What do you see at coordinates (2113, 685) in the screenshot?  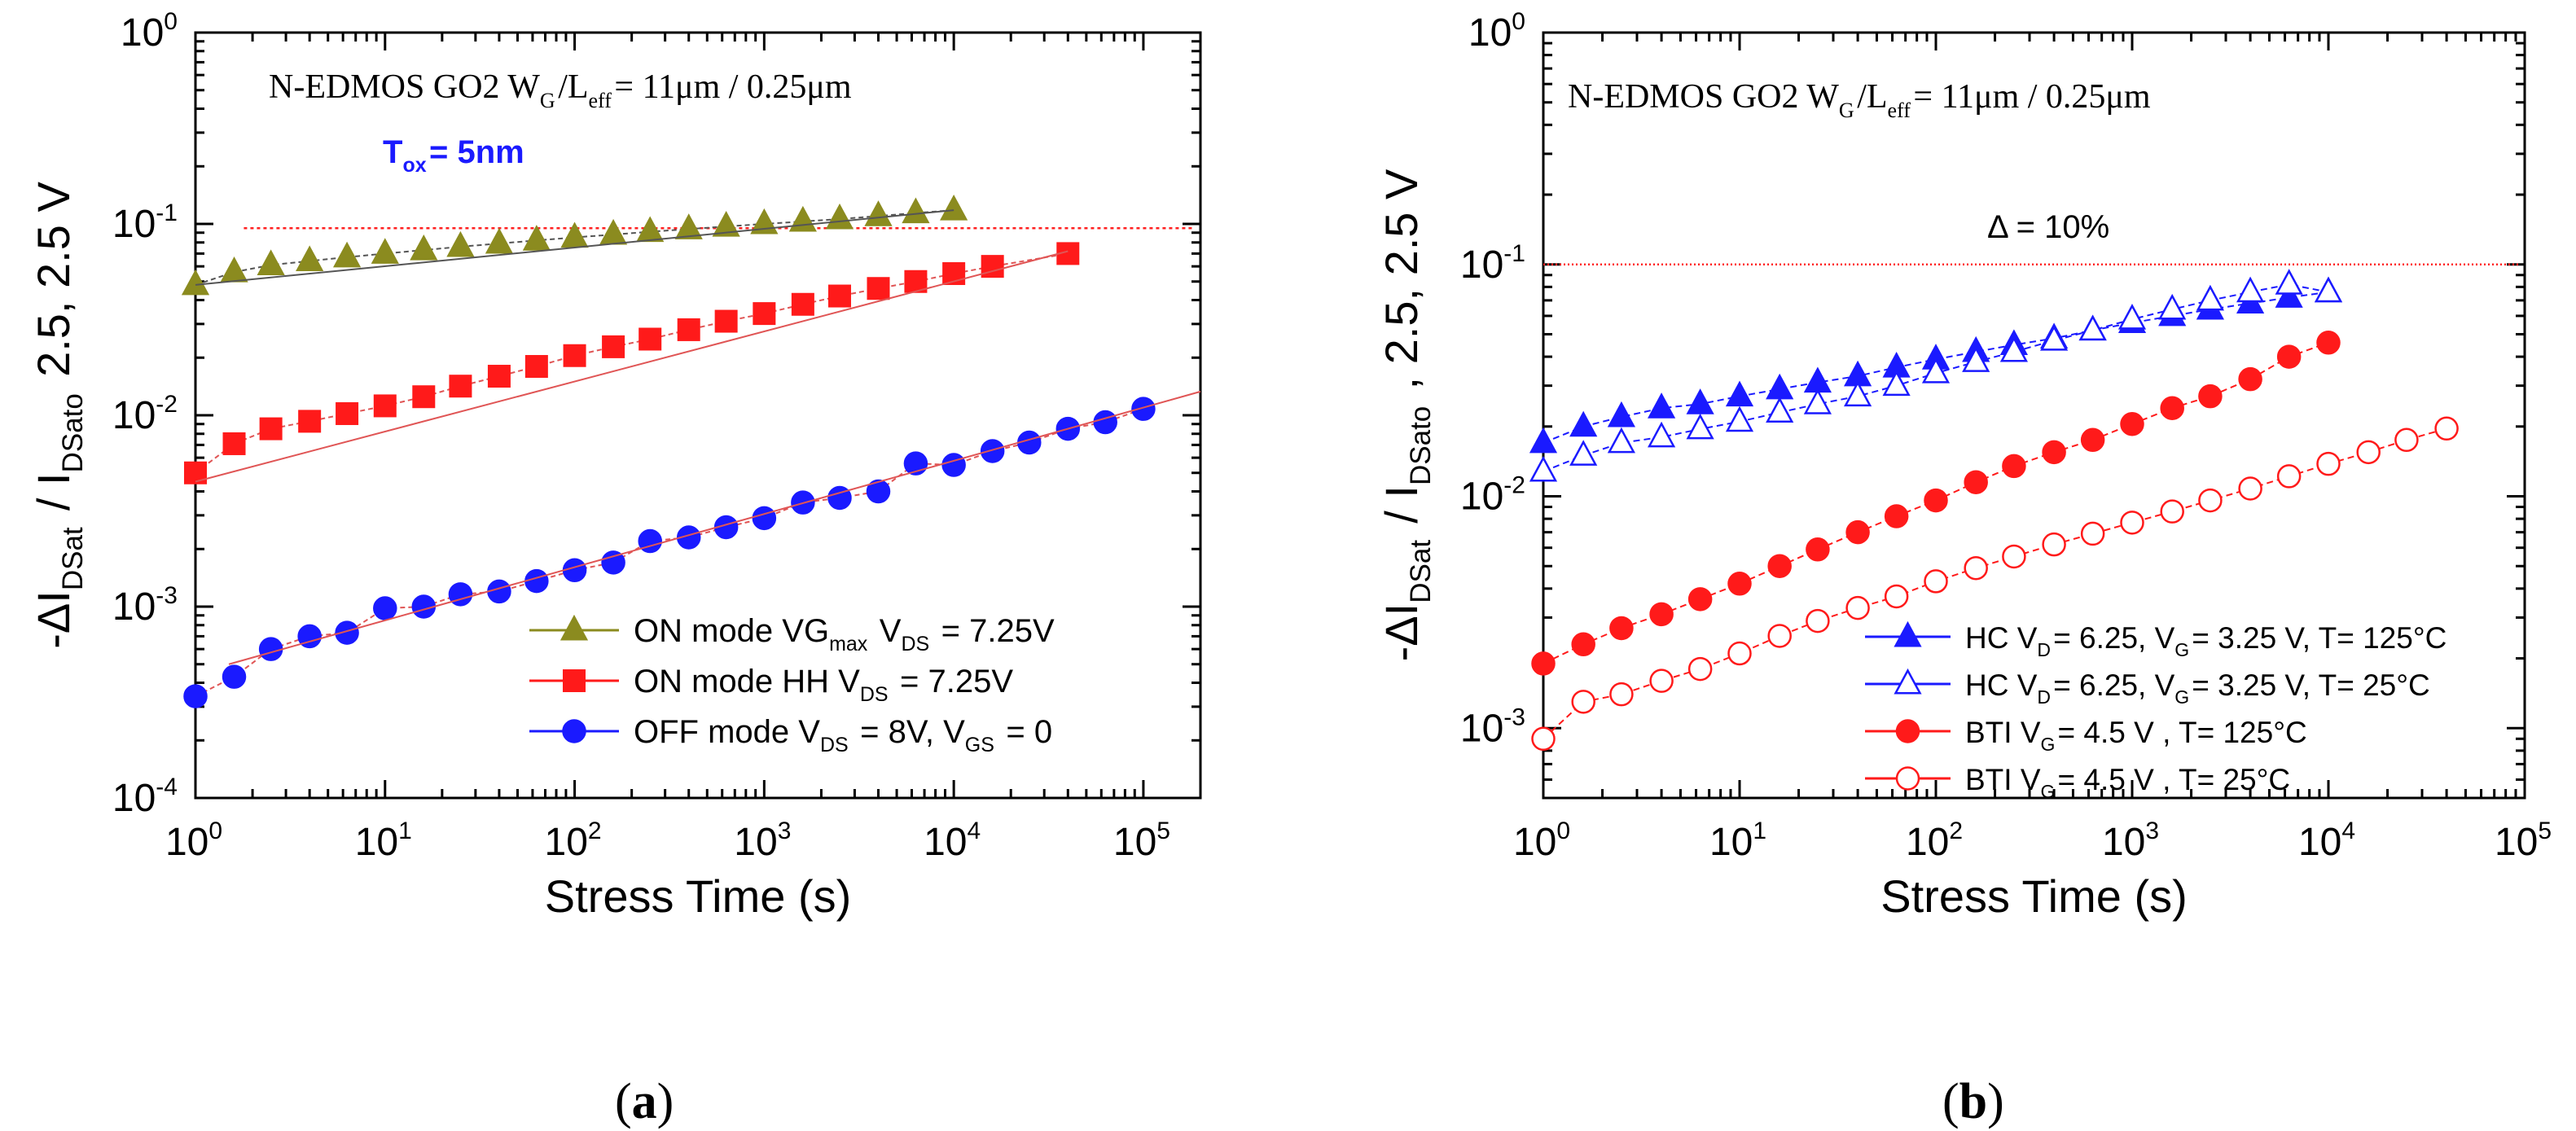 I see `text-run: = 6.25, V` at bounding box center [2113, 685].